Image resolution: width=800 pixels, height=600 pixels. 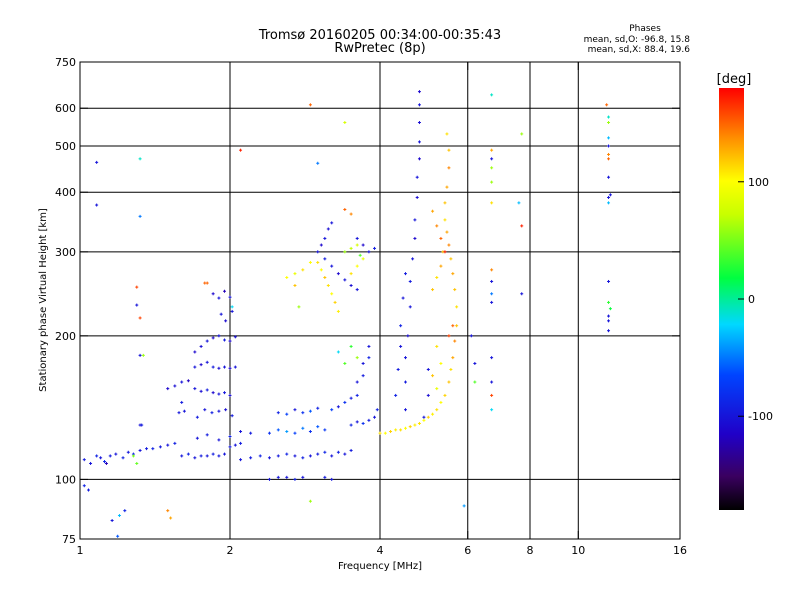 What do you see at coordinates (43, 300) in the screenshot?
I see `y-axis-label: Stationary phase Virtual Height [km]` at bounding box center [43, 300].